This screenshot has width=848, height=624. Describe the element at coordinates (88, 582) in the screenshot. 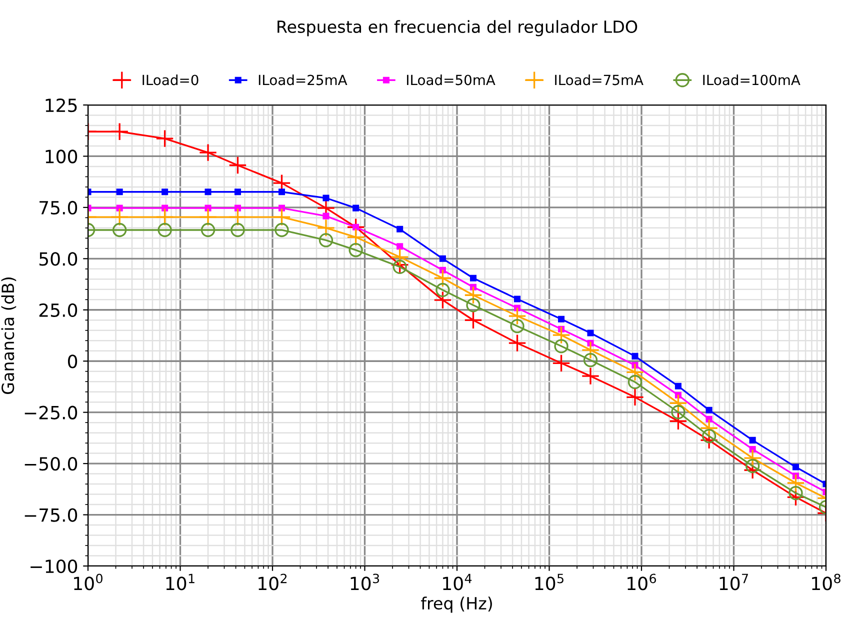

I see `x-tick-label: 10$^{0}$` at that location.